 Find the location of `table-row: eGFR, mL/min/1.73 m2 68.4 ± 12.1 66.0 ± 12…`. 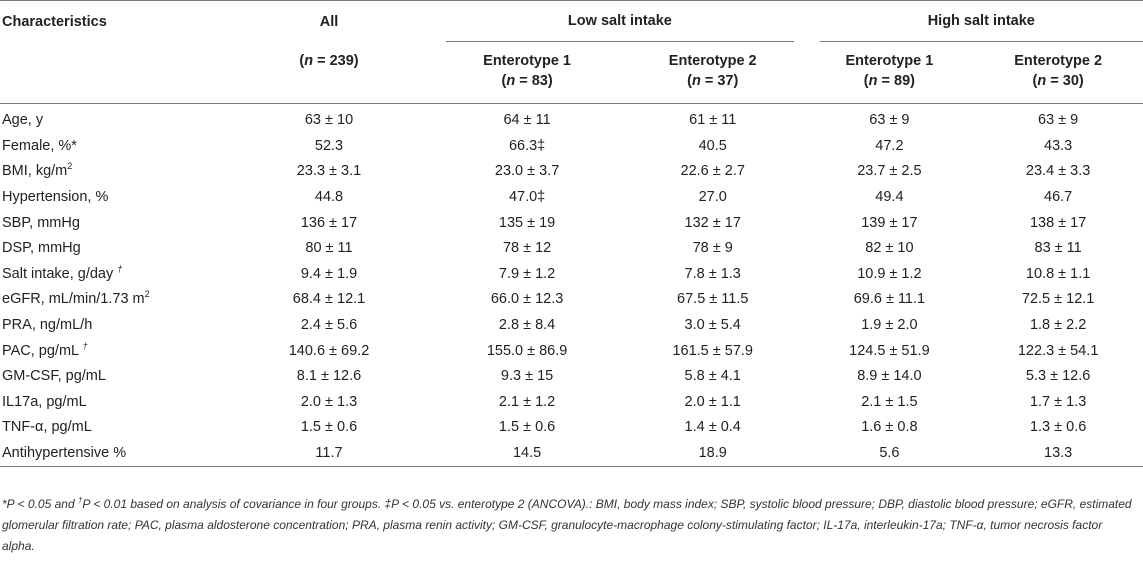

table-row: eGFR, mL/min/1.73 m2 68.4 ± 12.1 66.0 ± 12… is located at coordinates (571, 300).